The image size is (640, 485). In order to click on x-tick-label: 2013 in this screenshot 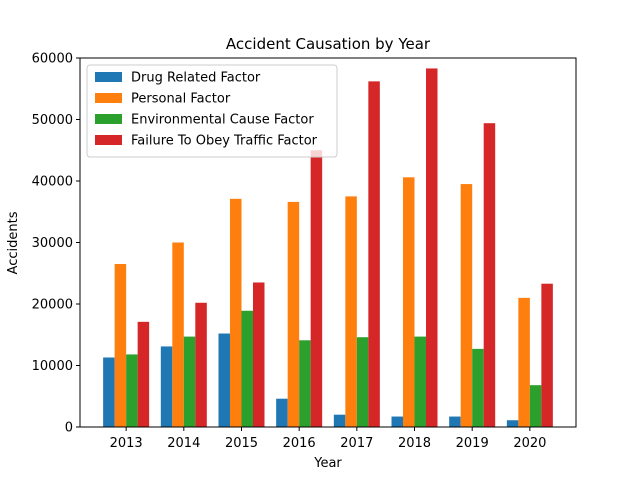, I will do `click(126, 443)`.